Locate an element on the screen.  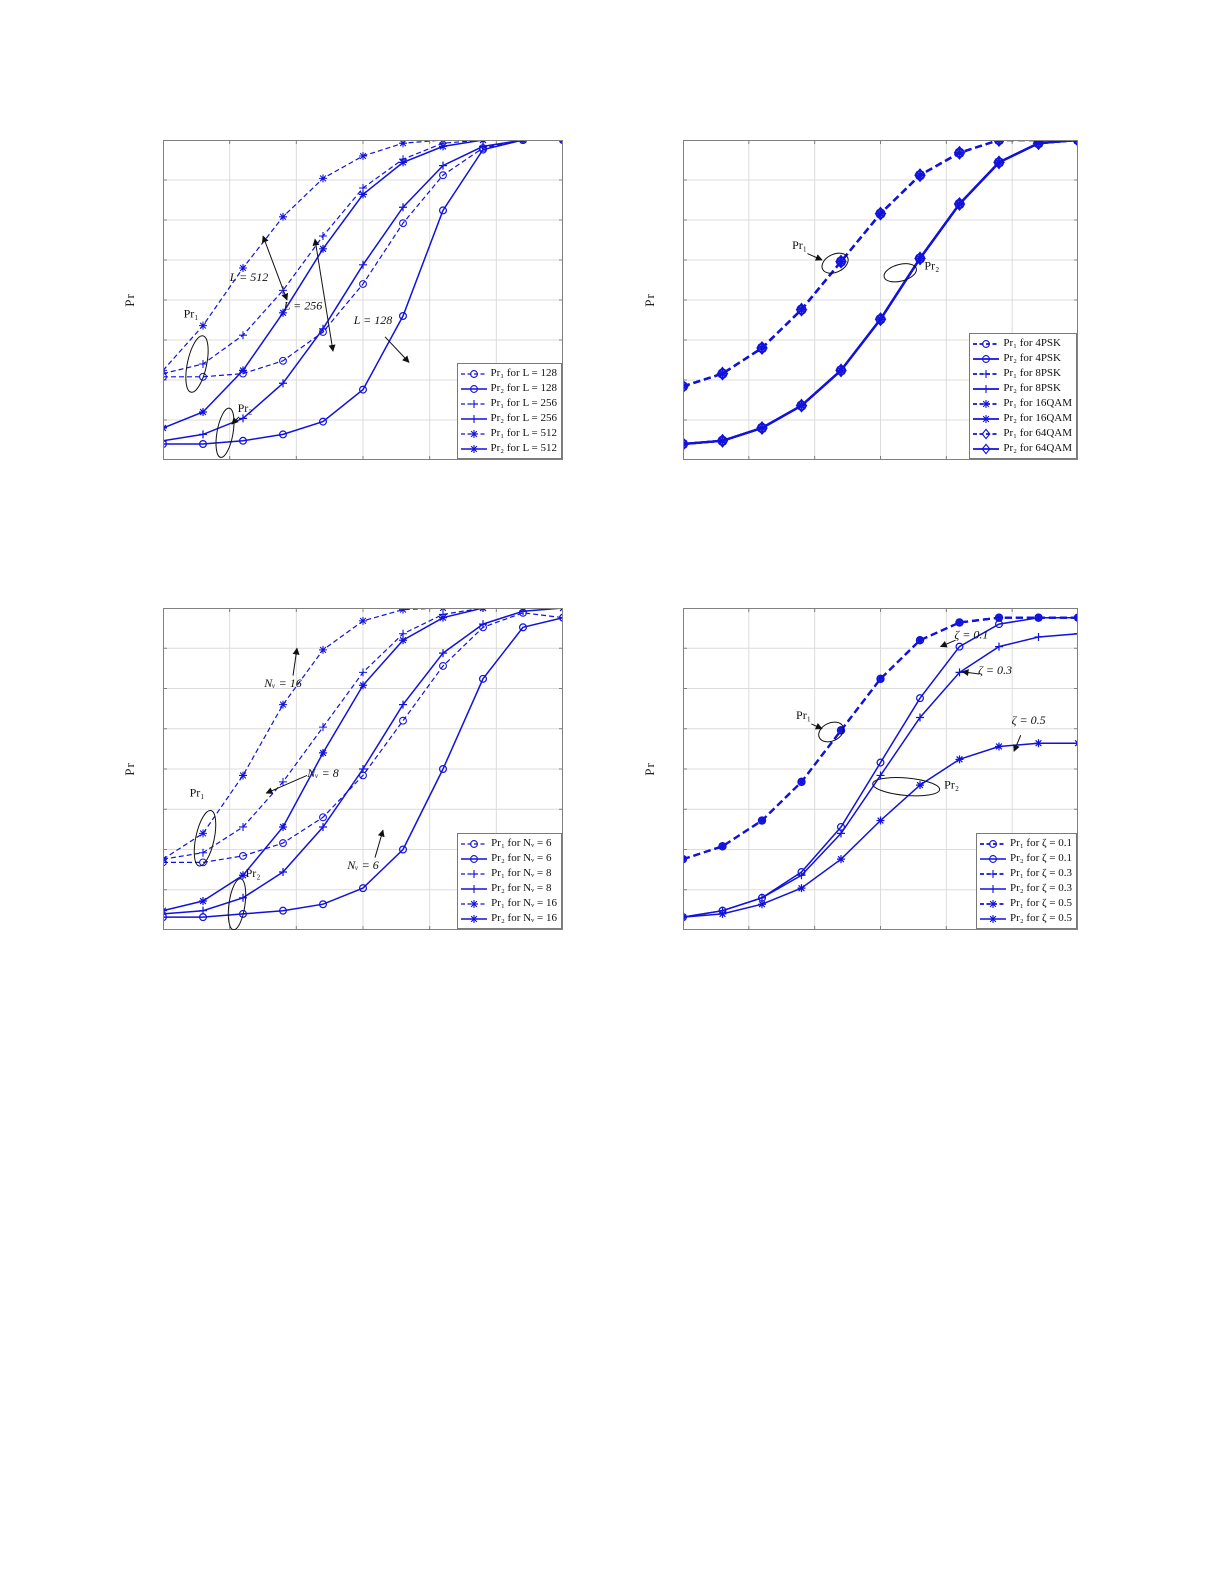
plot-border is located at coordinates (880, 769).